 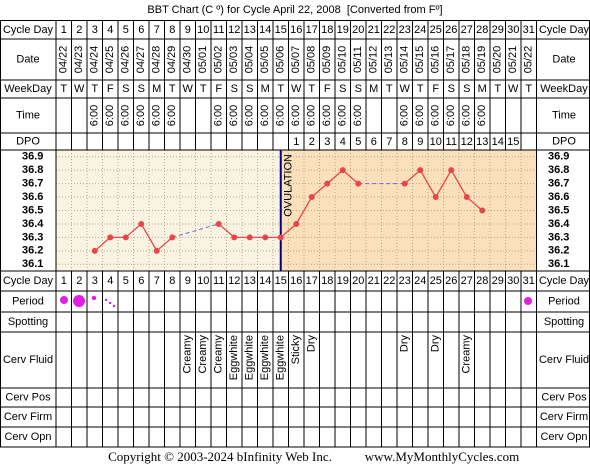 What do you see at coordinates (110, 89) in the screenshot?
I see `weekday: F` at bounding box center [110, 89].